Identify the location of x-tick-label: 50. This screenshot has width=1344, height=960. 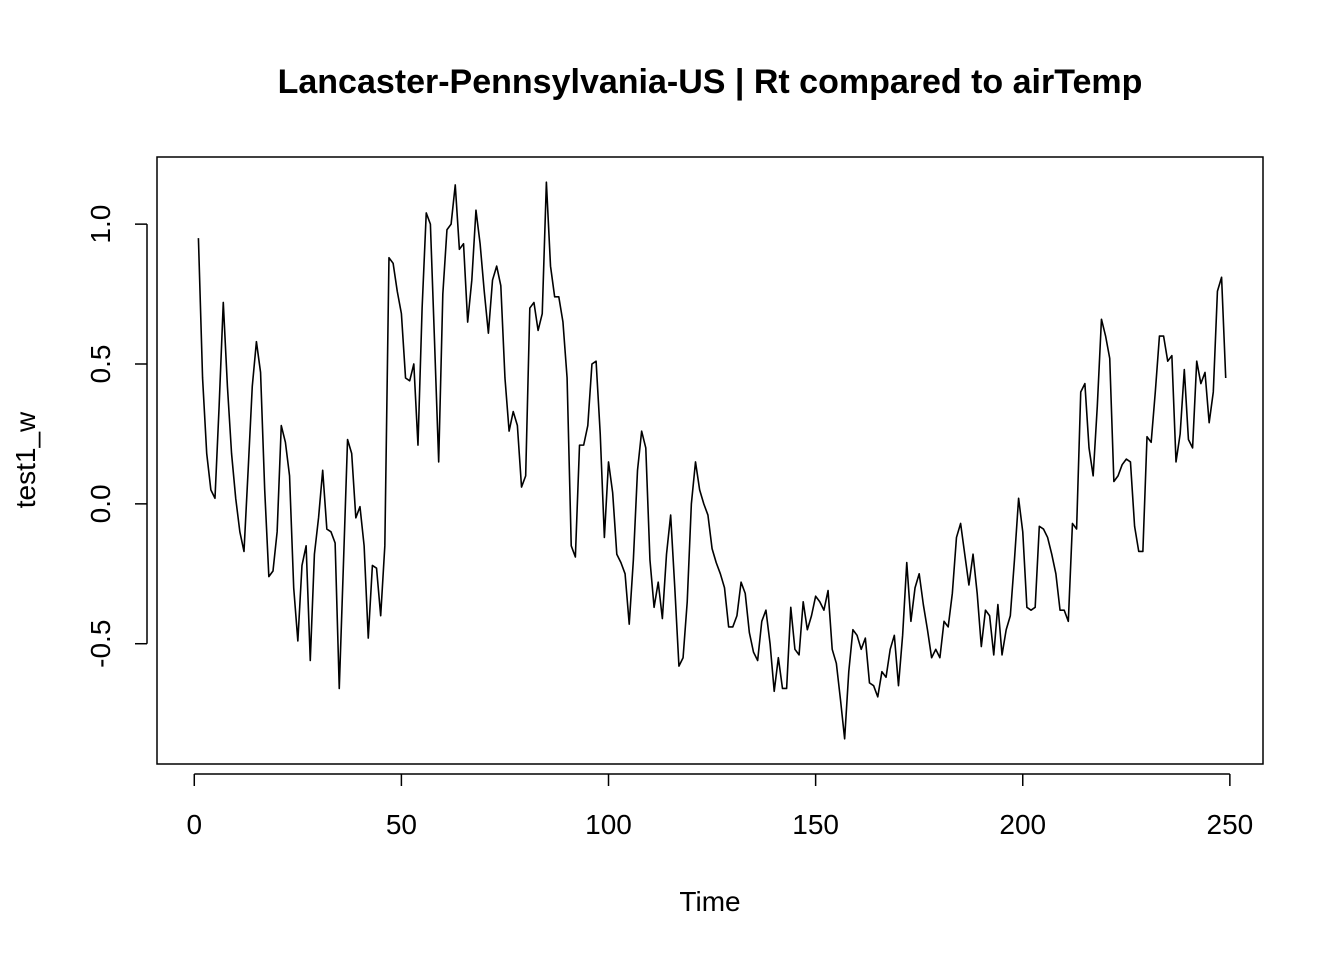
(401, 824).